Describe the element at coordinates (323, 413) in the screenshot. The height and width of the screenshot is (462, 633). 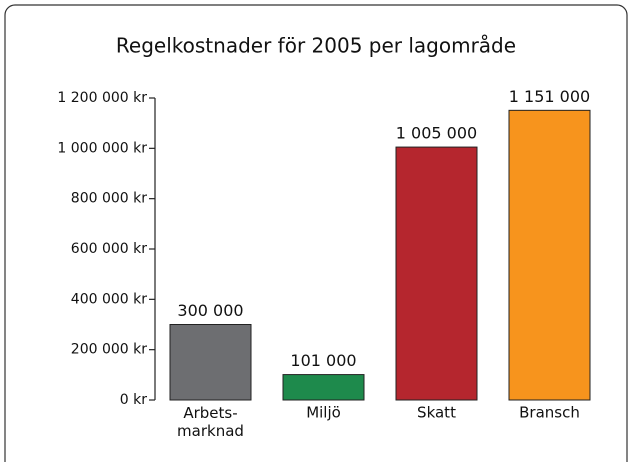
I see `x-tick-label: Miljö` at that location.